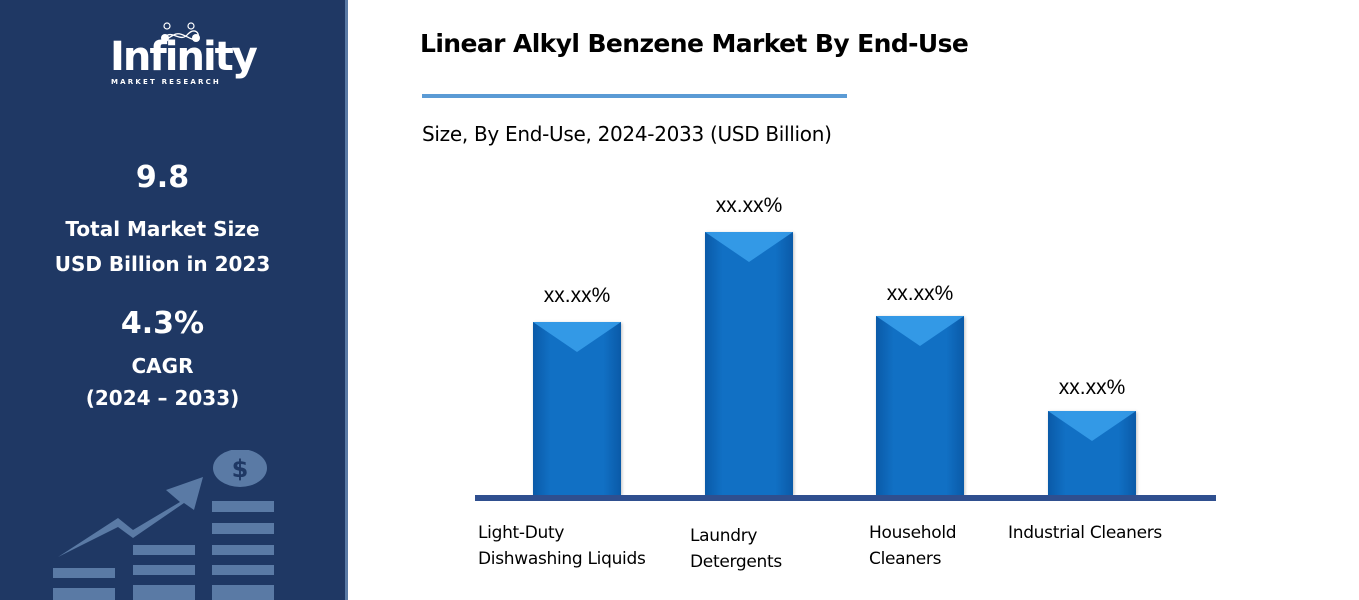  I want to click on bar-household-cleaners, so click(920, 405).